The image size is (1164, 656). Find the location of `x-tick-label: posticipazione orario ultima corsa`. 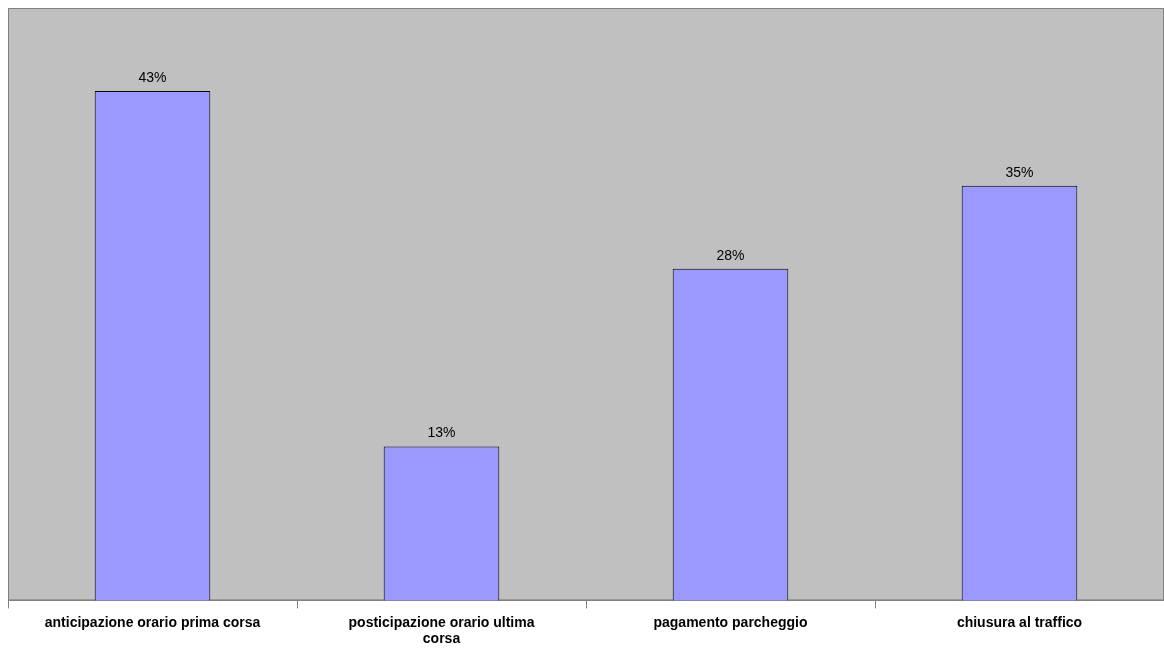

x-tick-label: posticipazione orario ultima corsa is located at coordinates (441, 630).